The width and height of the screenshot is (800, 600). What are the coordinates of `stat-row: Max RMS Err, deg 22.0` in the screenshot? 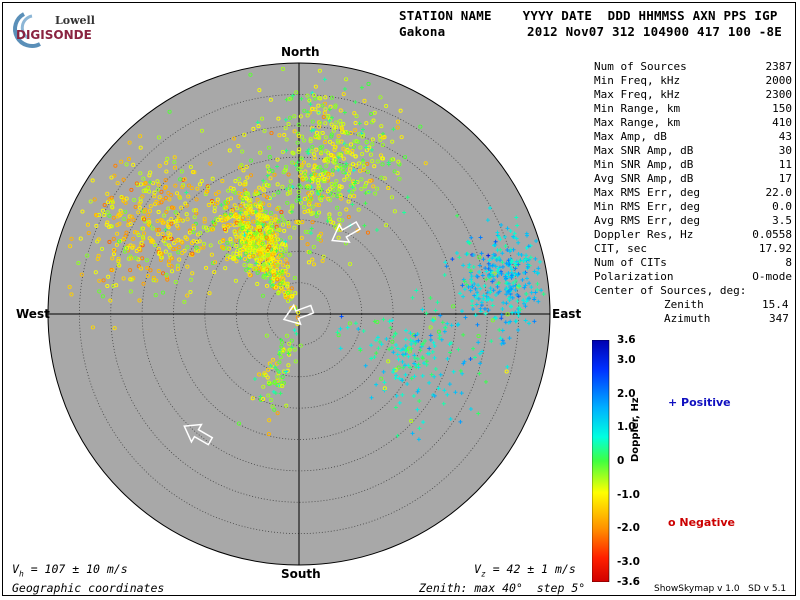 It's located at (693, 193).